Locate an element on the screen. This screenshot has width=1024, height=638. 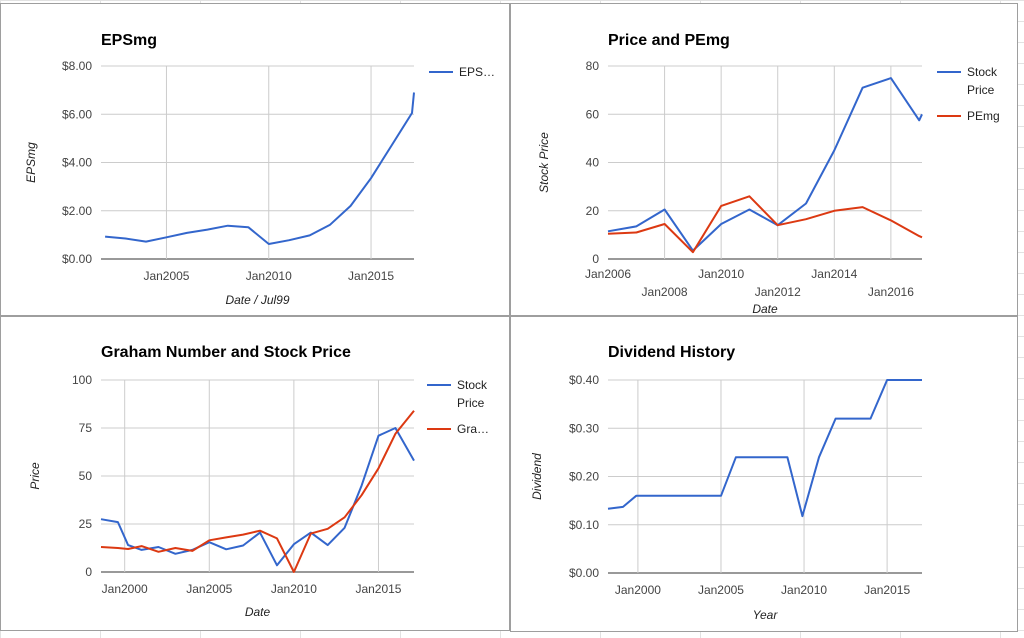
x-axis-label: Year is located at coordinates (766, 615).